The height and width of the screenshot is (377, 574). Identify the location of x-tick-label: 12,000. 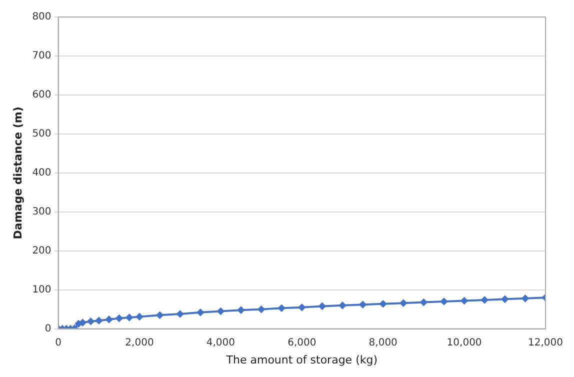
(546, 342).